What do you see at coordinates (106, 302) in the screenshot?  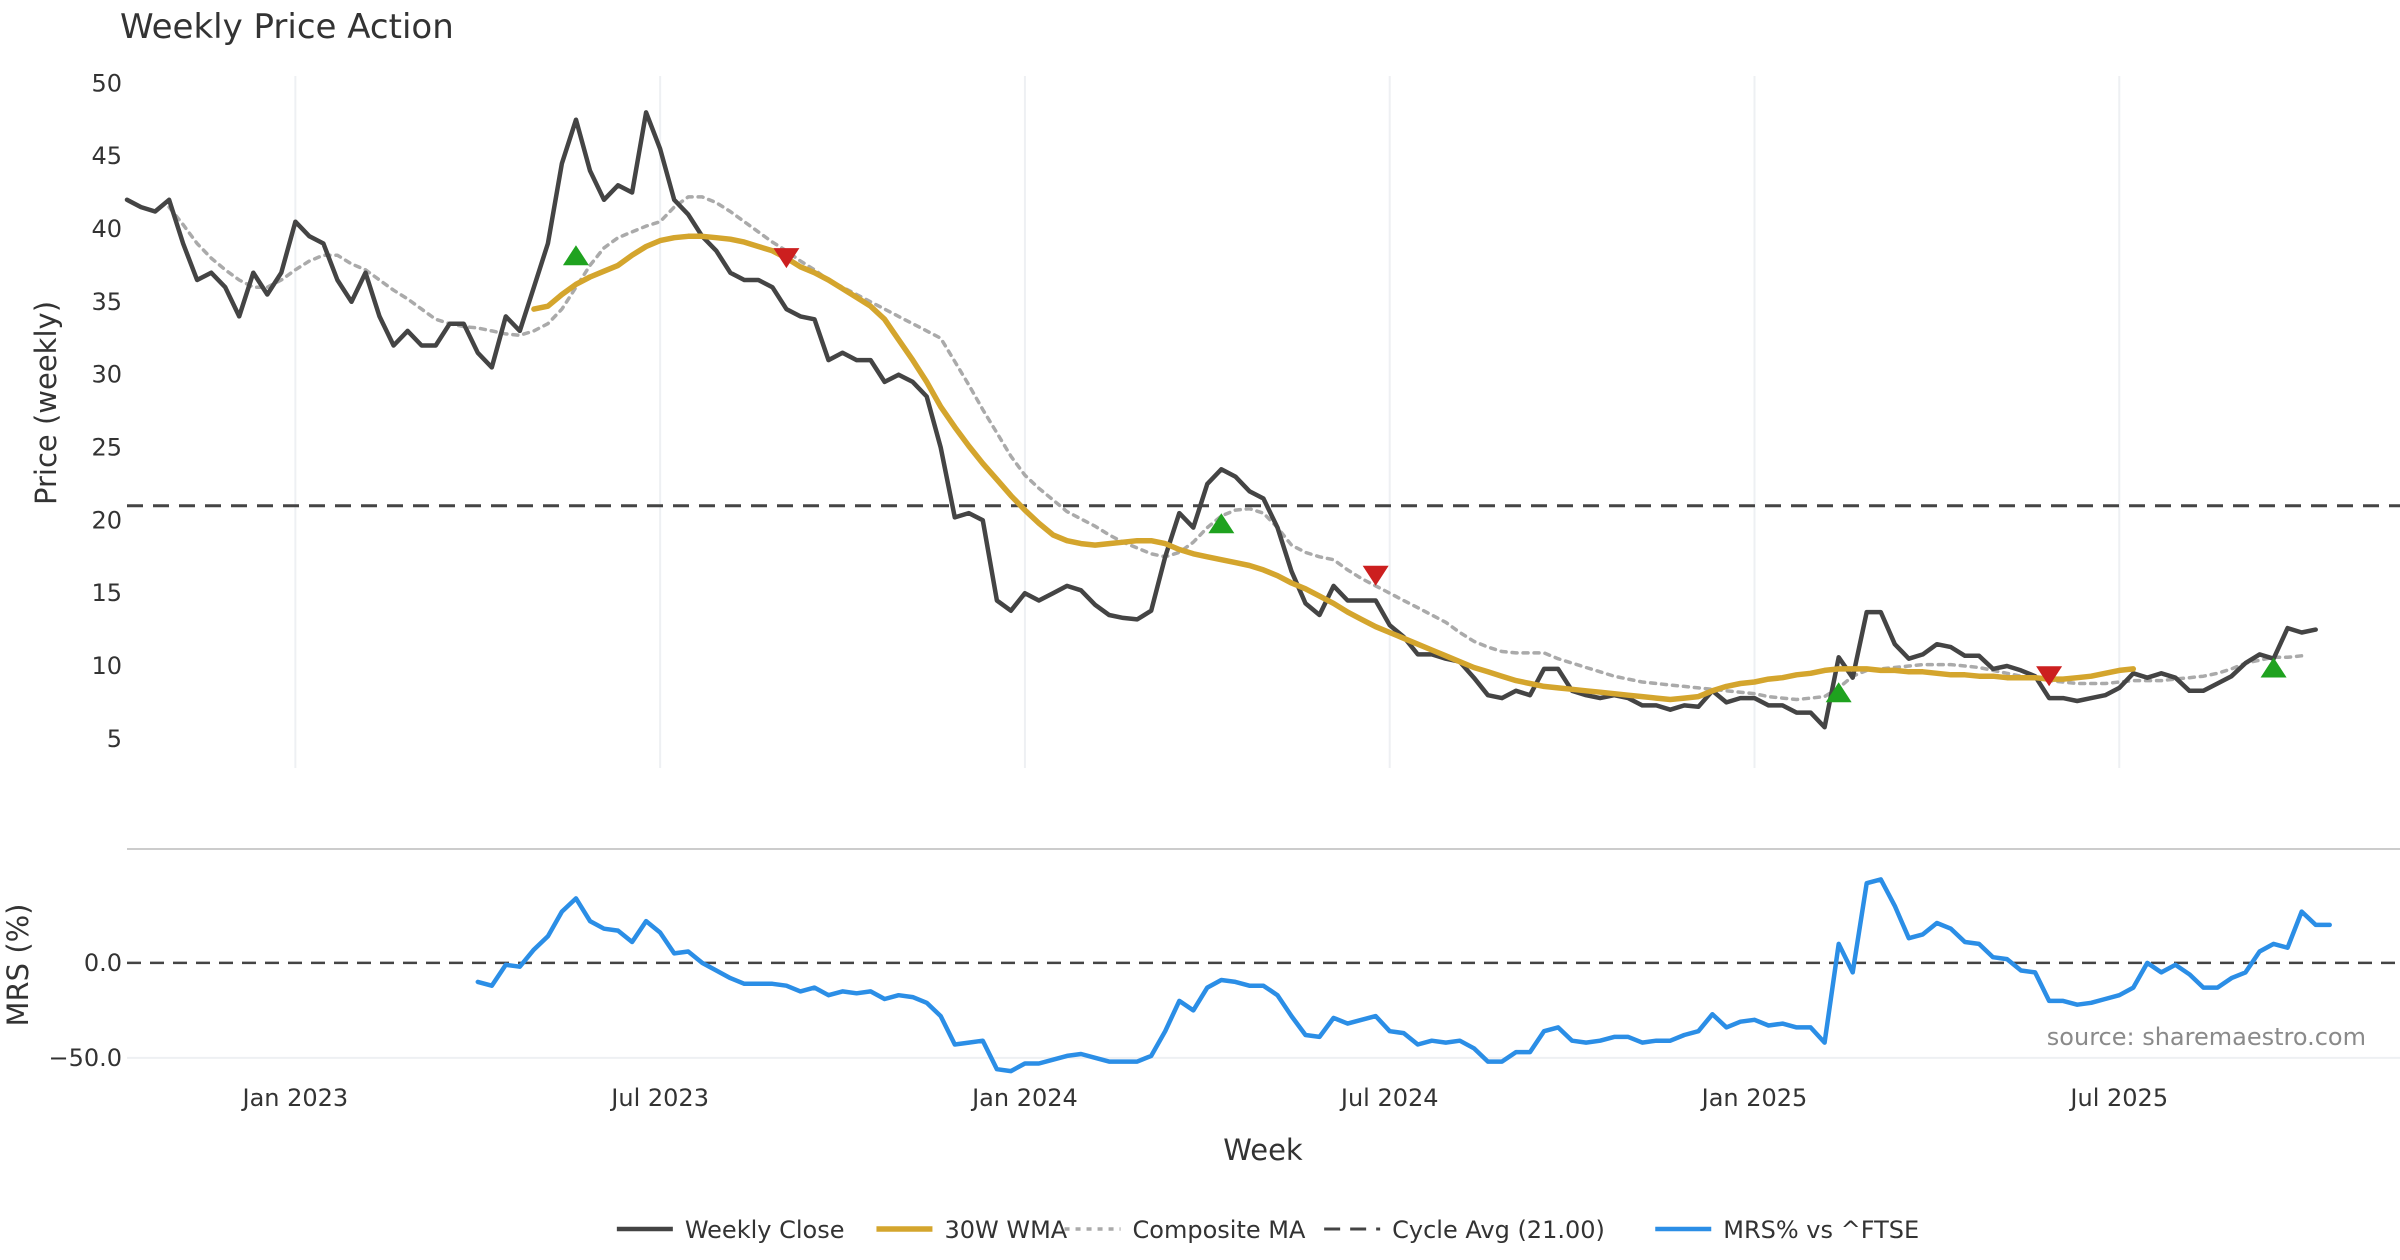 I see `y-tick-35: 35` at bounding box center [106, 302].